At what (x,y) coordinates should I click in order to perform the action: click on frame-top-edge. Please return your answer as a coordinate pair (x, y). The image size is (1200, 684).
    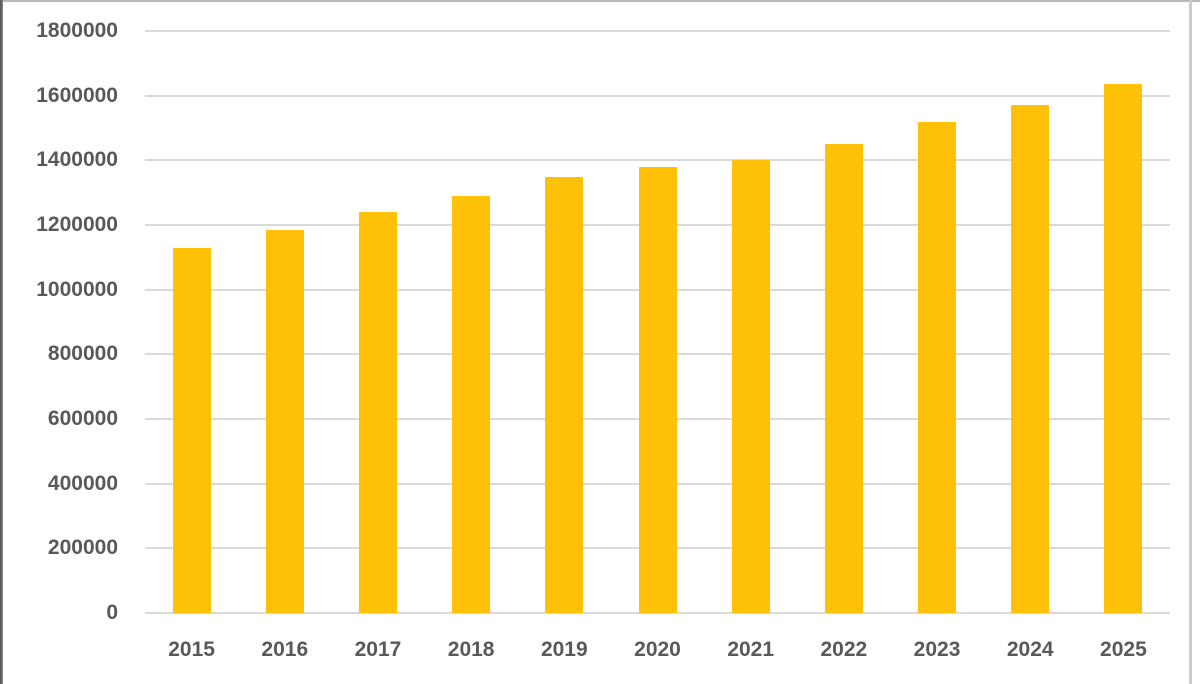
    Looking at the image, I should click on (600, 1).